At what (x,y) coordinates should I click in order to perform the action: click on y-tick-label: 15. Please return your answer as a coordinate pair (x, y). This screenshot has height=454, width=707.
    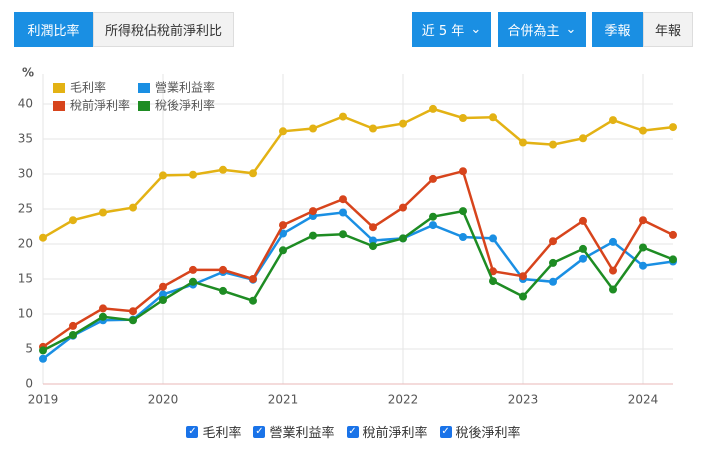
    Looking at the image, I should click on (25, 279).